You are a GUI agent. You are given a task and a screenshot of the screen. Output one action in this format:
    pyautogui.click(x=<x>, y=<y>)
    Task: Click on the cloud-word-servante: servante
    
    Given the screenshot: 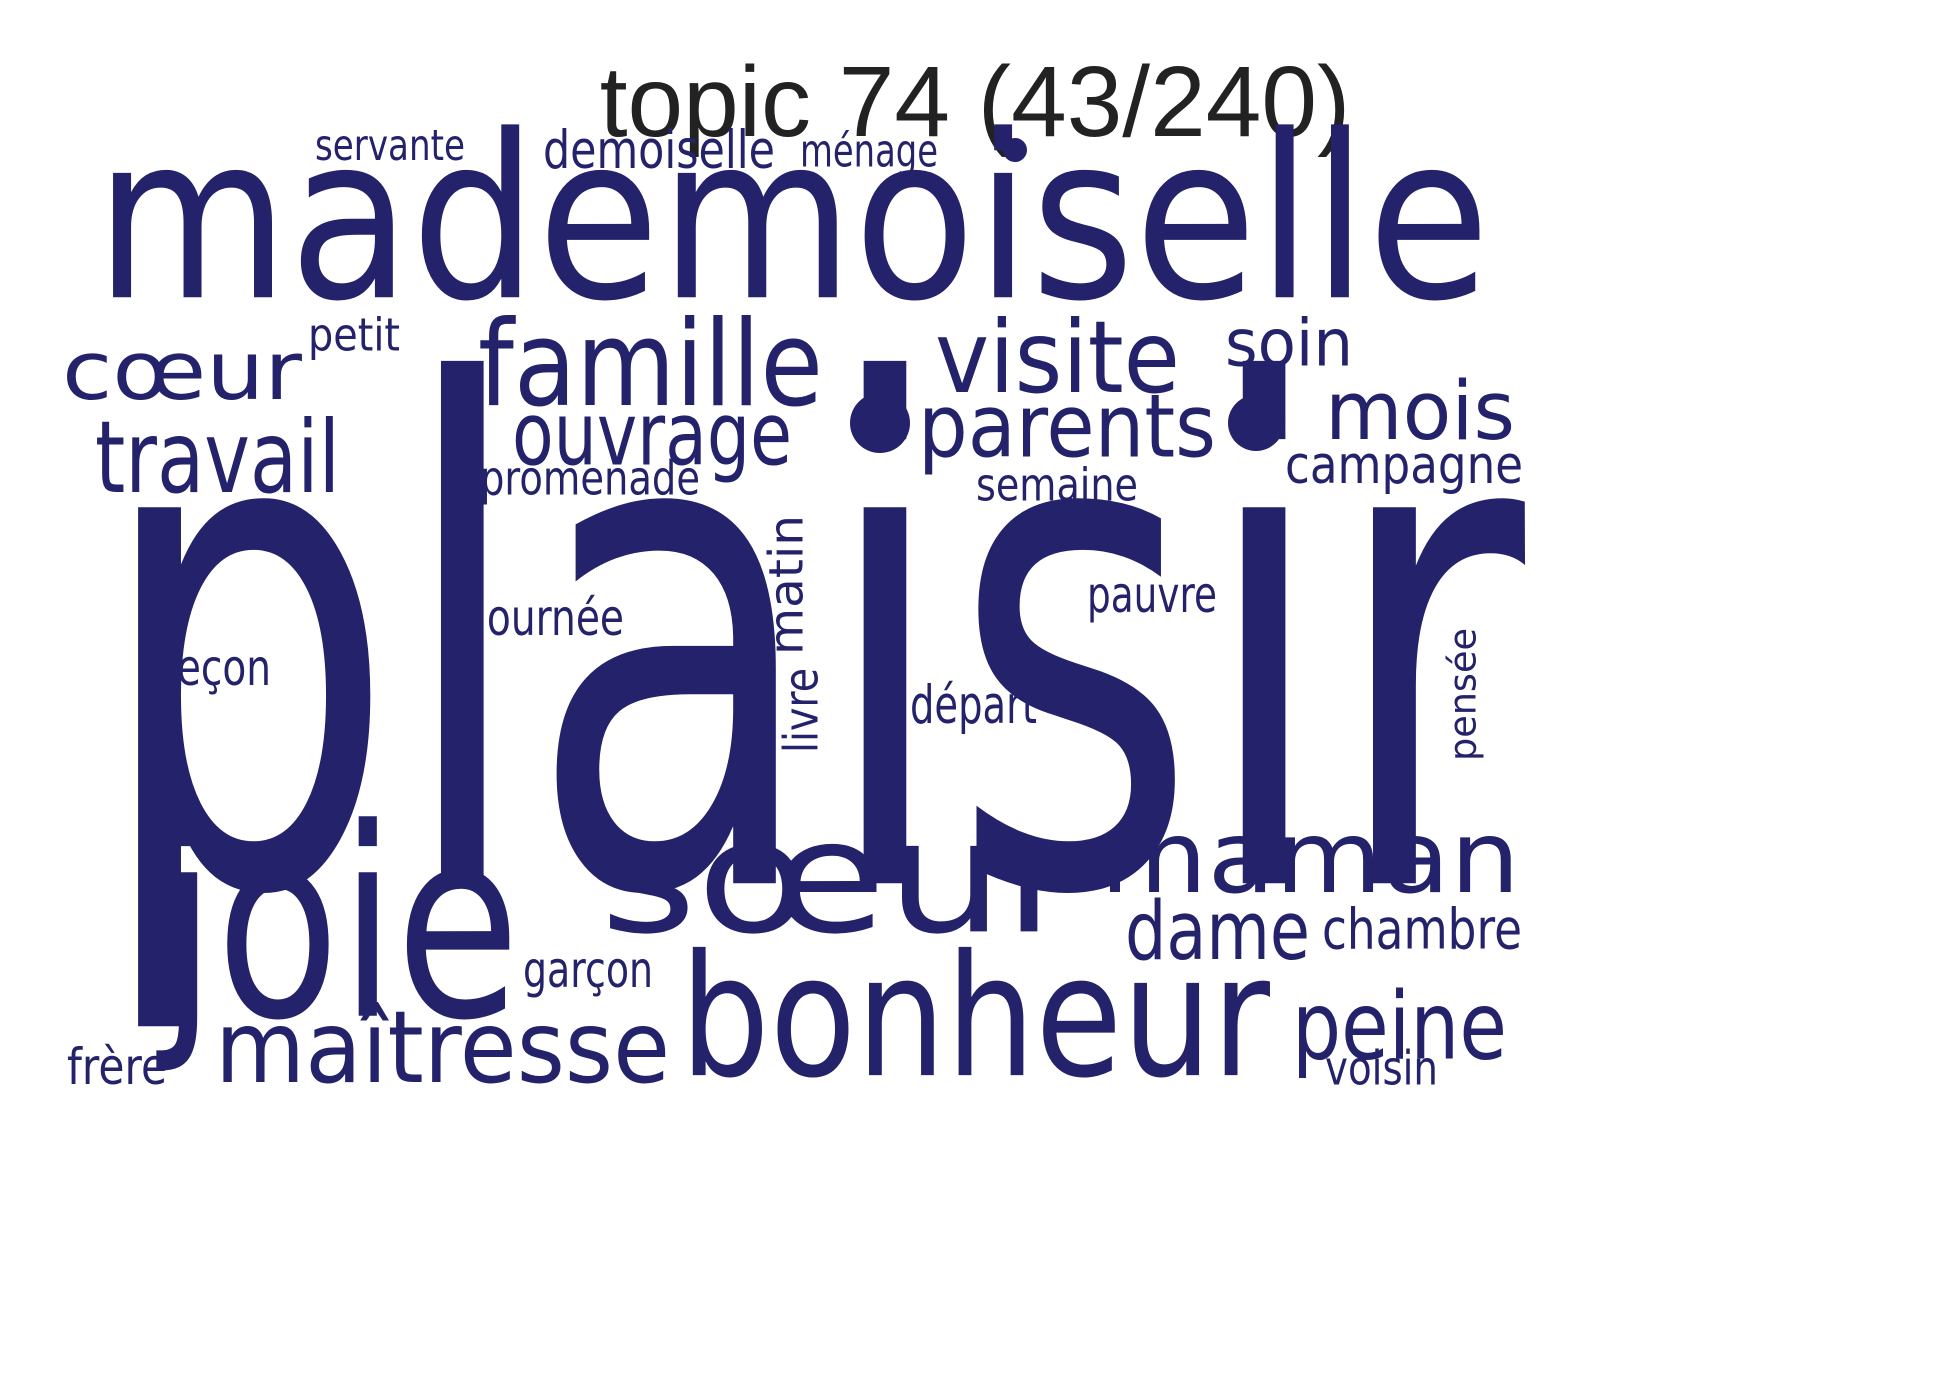 What is the action you would take?
    pyautogui.click(x=390, y=146)
    